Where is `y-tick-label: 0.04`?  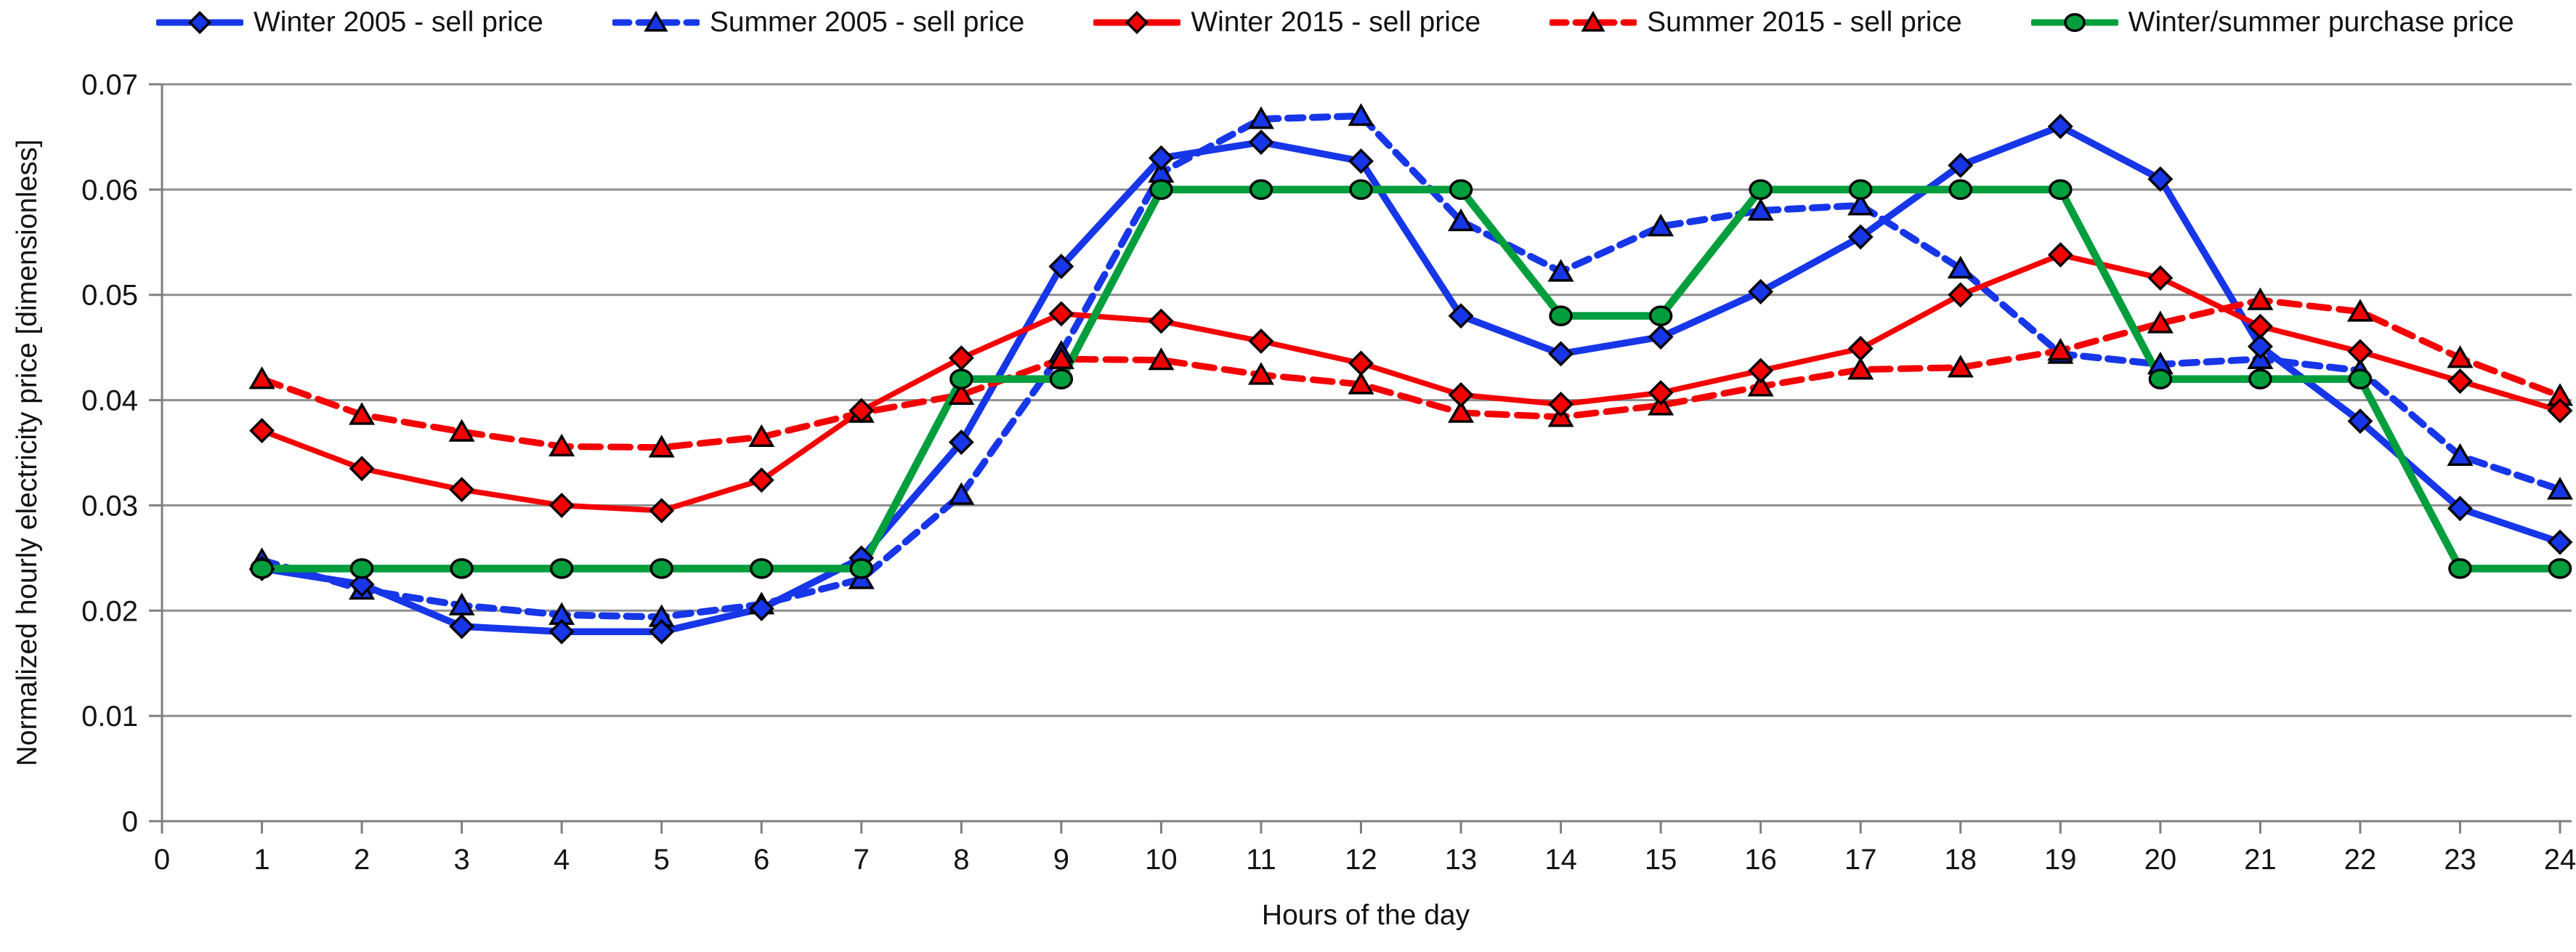 y-tick-label: 0.04 is located at coordinates (109, 401).